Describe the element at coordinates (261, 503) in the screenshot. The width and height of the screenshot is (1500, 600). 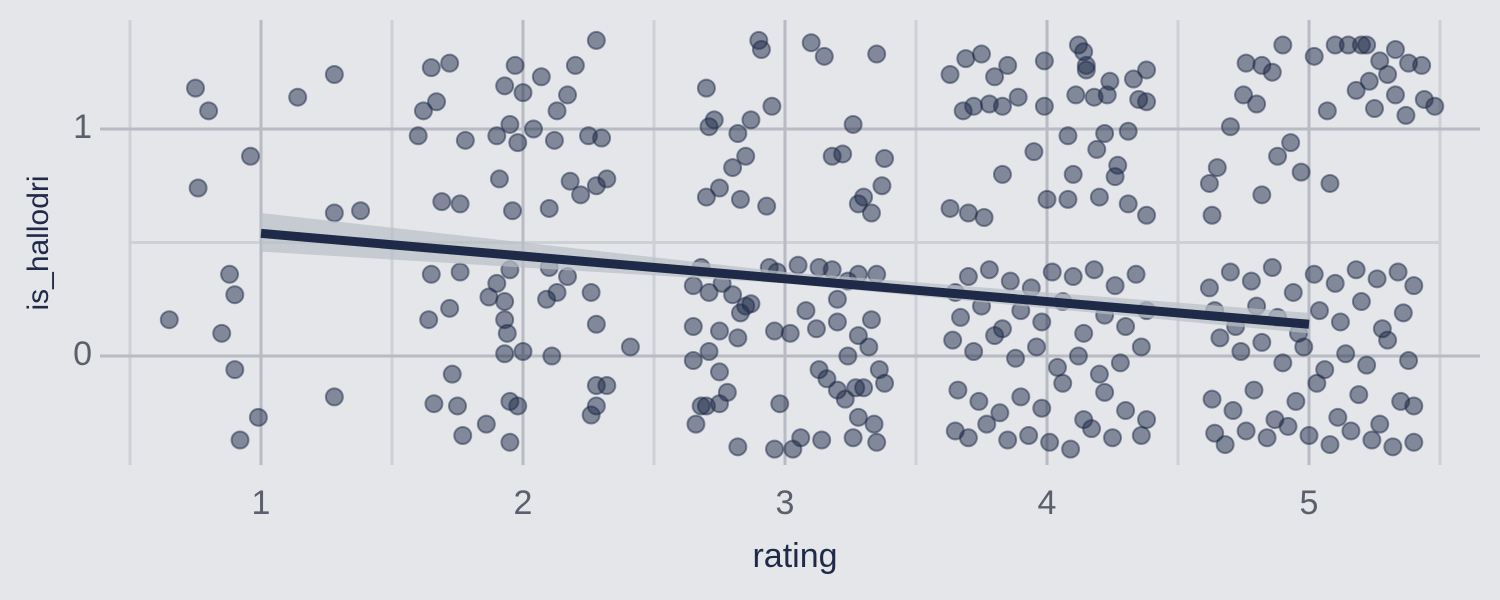
I see `x-tick-label: 1` at that location.